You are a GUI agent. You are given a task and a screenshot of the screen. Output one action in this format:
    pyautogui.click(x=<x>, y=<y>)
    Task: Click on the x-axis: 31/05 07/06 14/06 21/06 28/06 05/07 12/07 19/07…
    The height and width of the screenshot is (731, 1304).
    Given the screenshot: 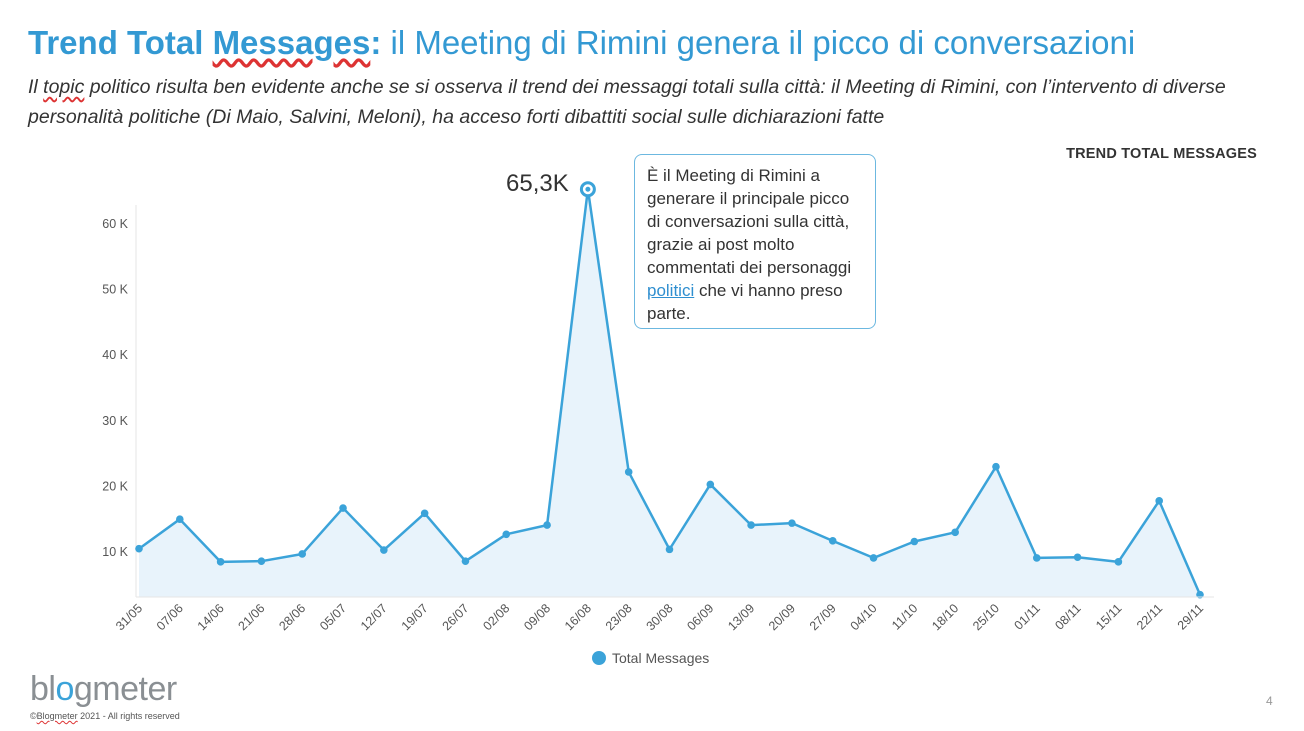 What is the action you would take?
    pyautogui.click(x=663, y=614)
    